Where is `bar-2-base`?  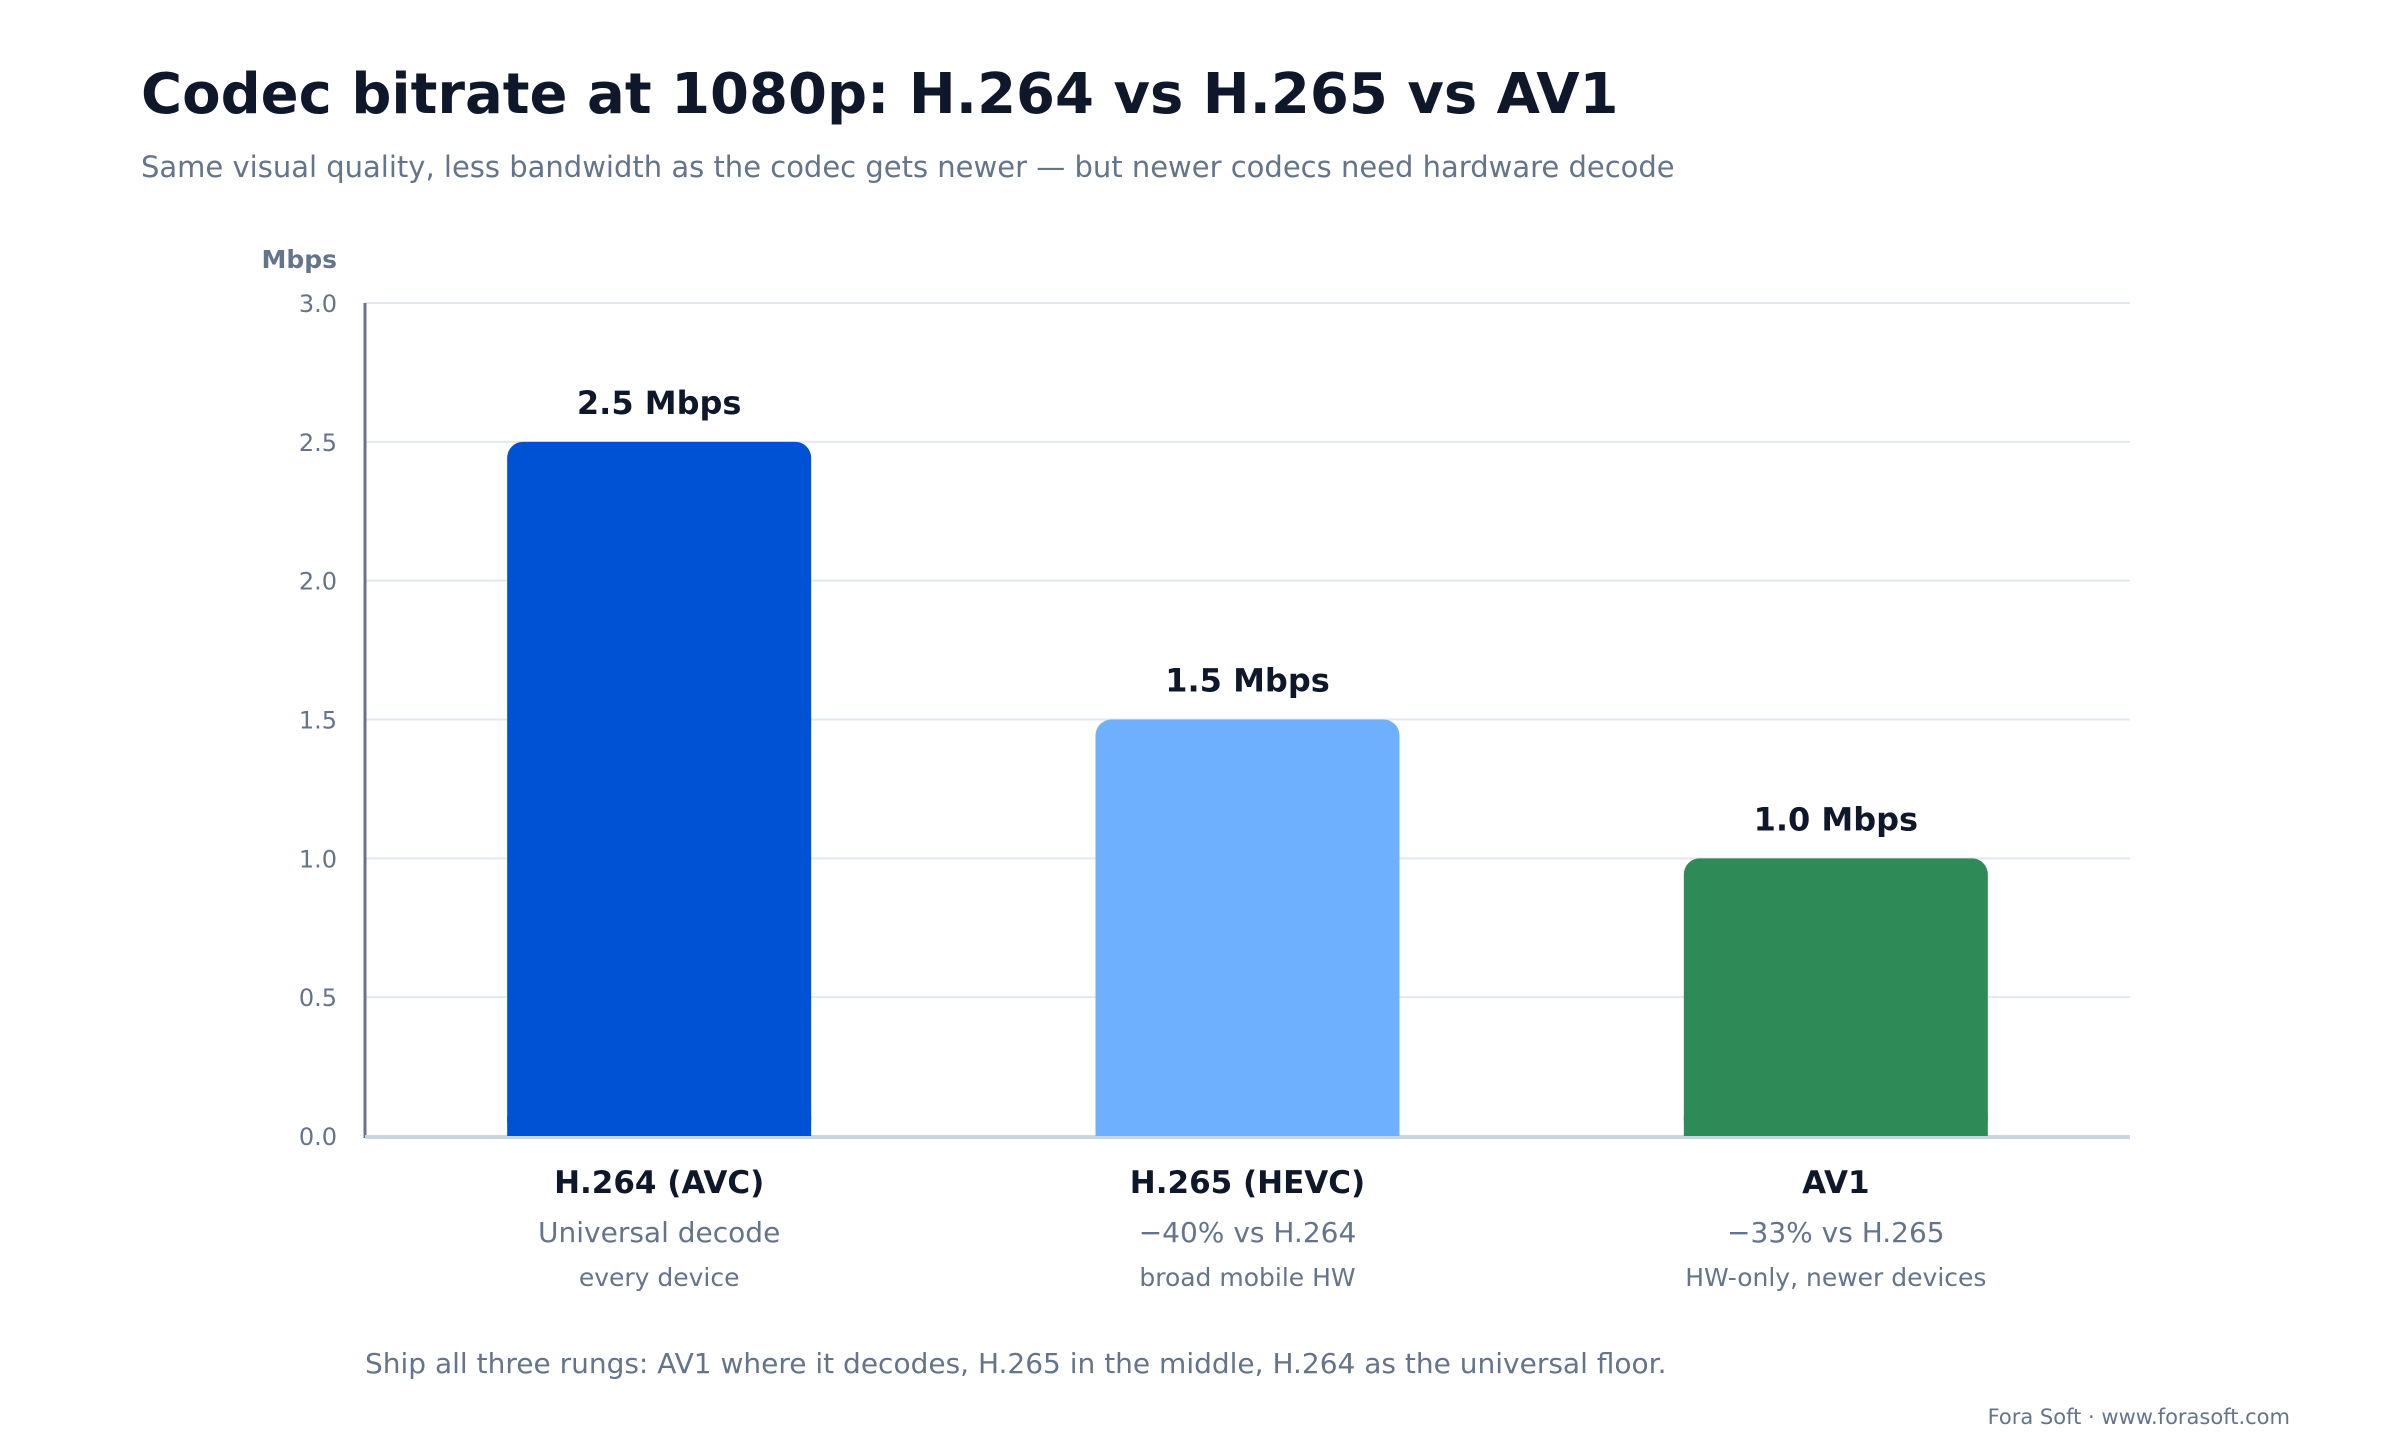 bar-2-base is located at coordinates (1247, 1126).